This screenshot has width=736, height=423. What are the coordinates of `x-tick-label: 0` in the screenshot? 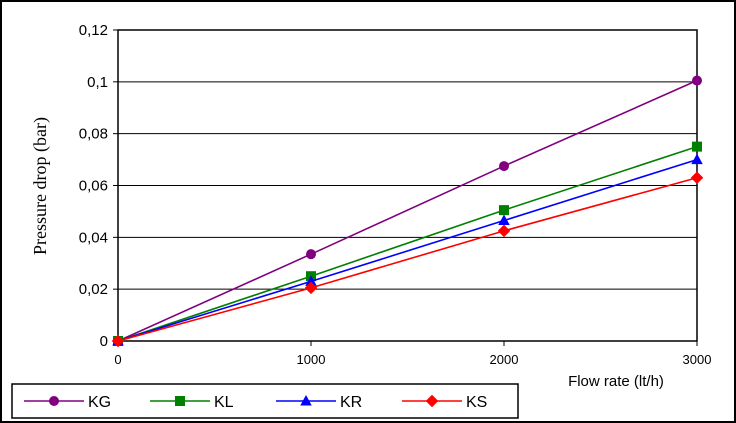 It's located at (117, 359).